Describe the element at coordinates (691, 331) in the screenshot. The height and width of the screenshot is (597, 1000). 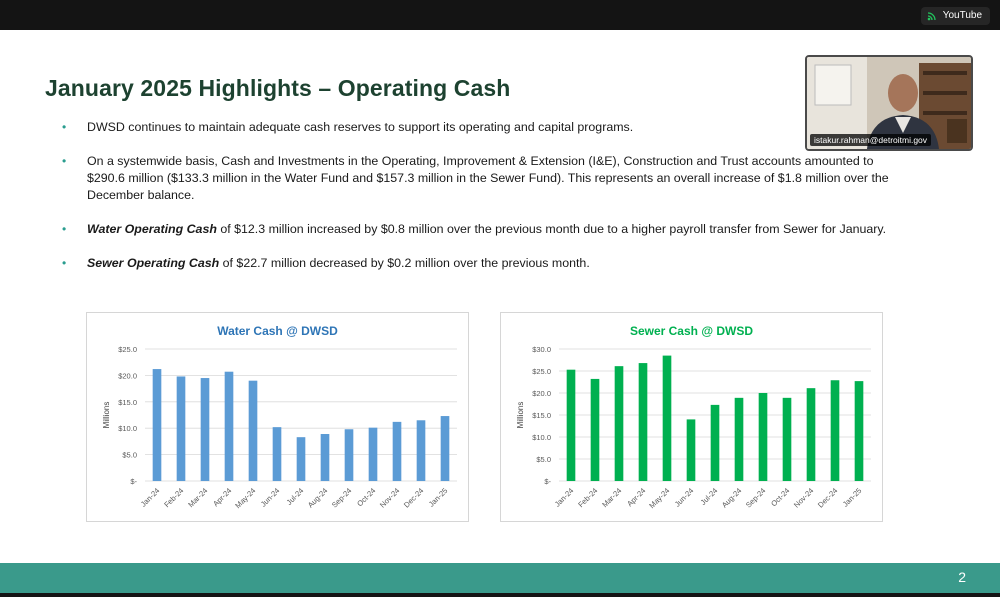
I see `chart-title: Sewer Cash @ DWSD` at that location.